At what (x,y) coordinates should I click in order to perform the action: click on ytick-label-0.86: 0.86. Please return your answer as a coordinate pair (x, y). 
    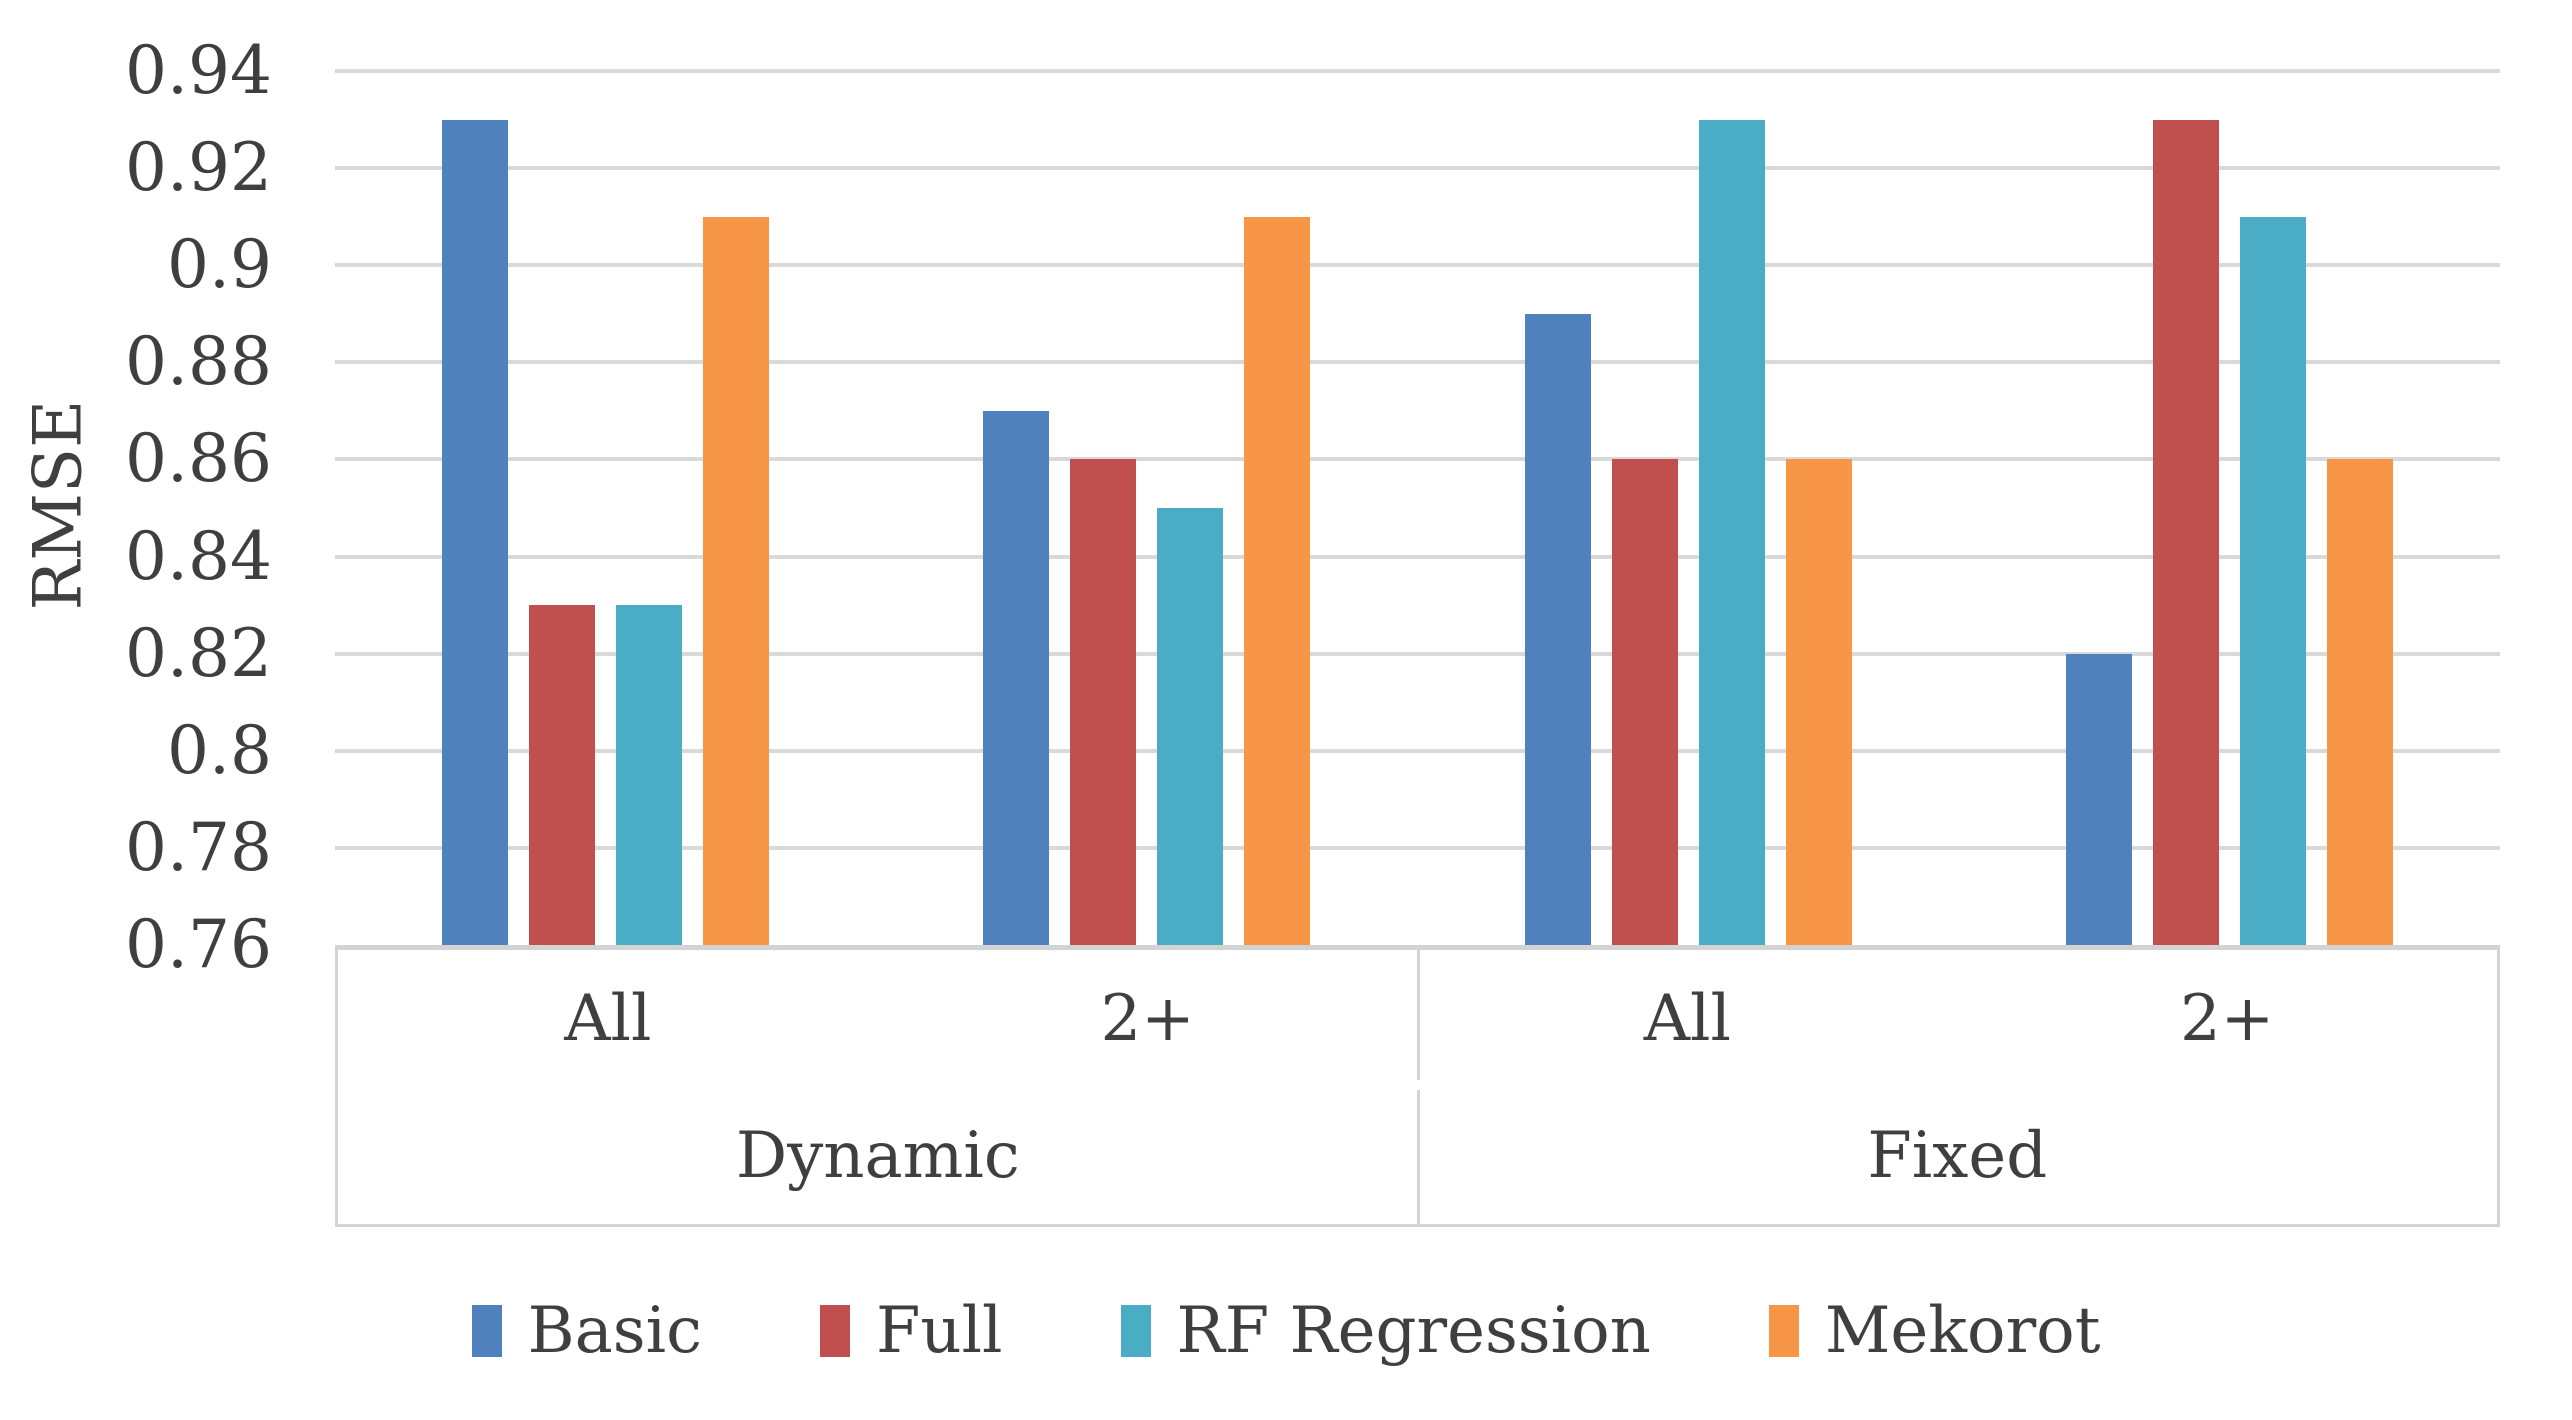
    Looking at the image, I should click on (198, 459).